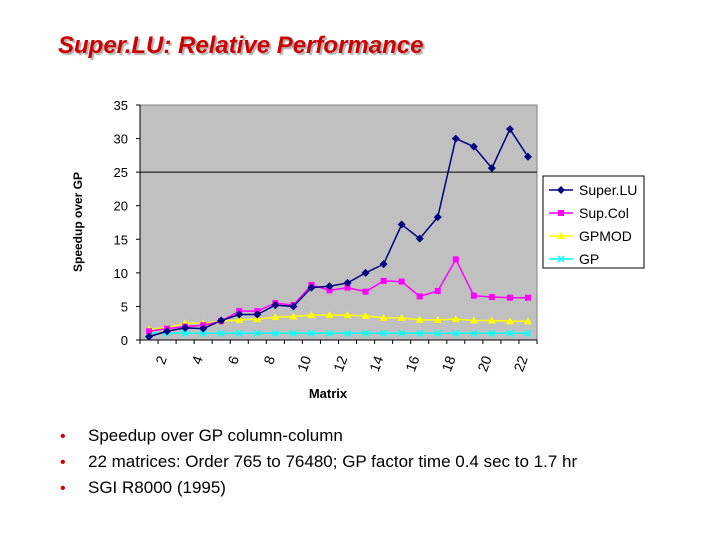  What do you see at coordinates (157, 487) in the screenshot?
I see `bullet-text: SGI R8000 (1995)` at bounding box center [157, 487].